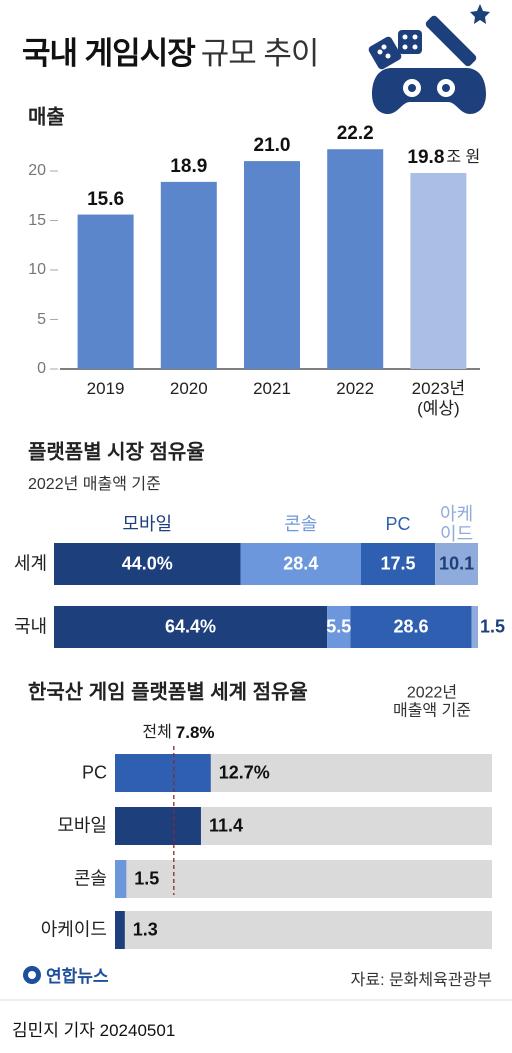 This screenshot has width=512, height=1053. What do you see at coordinates (188, 388) in the screenshot?
I see `x-tick-label: 2020` at bounding box center [188, 388].